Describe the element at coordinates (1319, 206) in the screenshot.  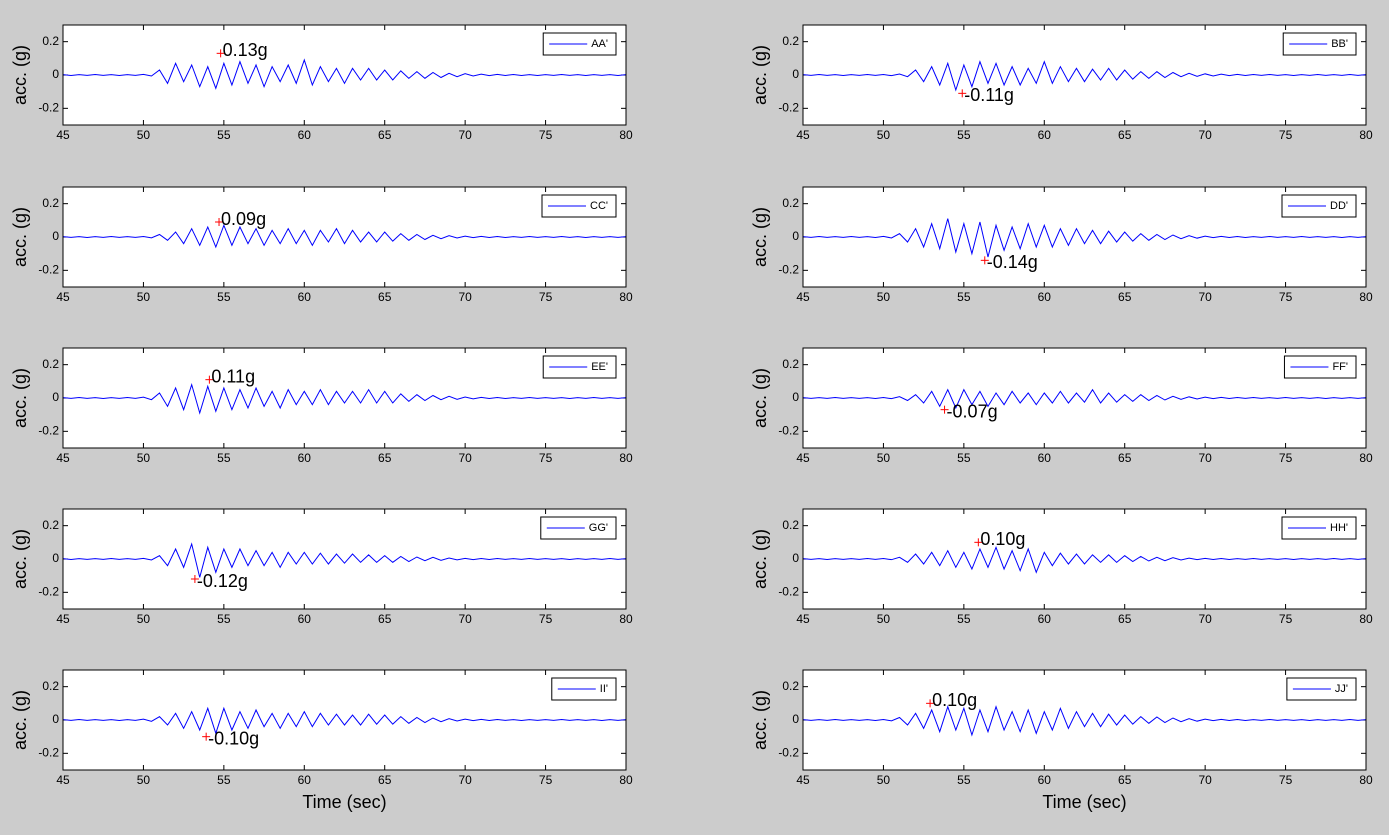
I see `legend: DD'` at that location.